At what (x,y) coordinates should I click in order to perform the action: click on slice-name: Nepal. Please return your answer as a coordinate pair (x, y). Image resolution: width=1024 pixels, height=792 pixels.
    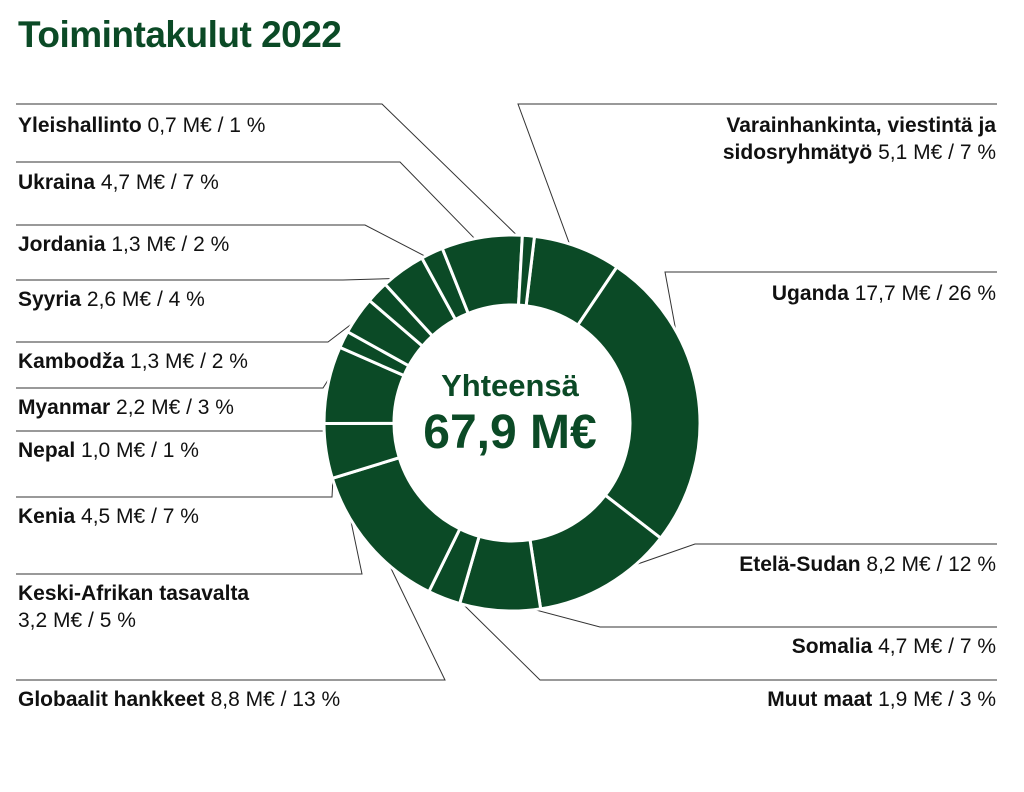
    Looking at the image, I should click on (47, 450).